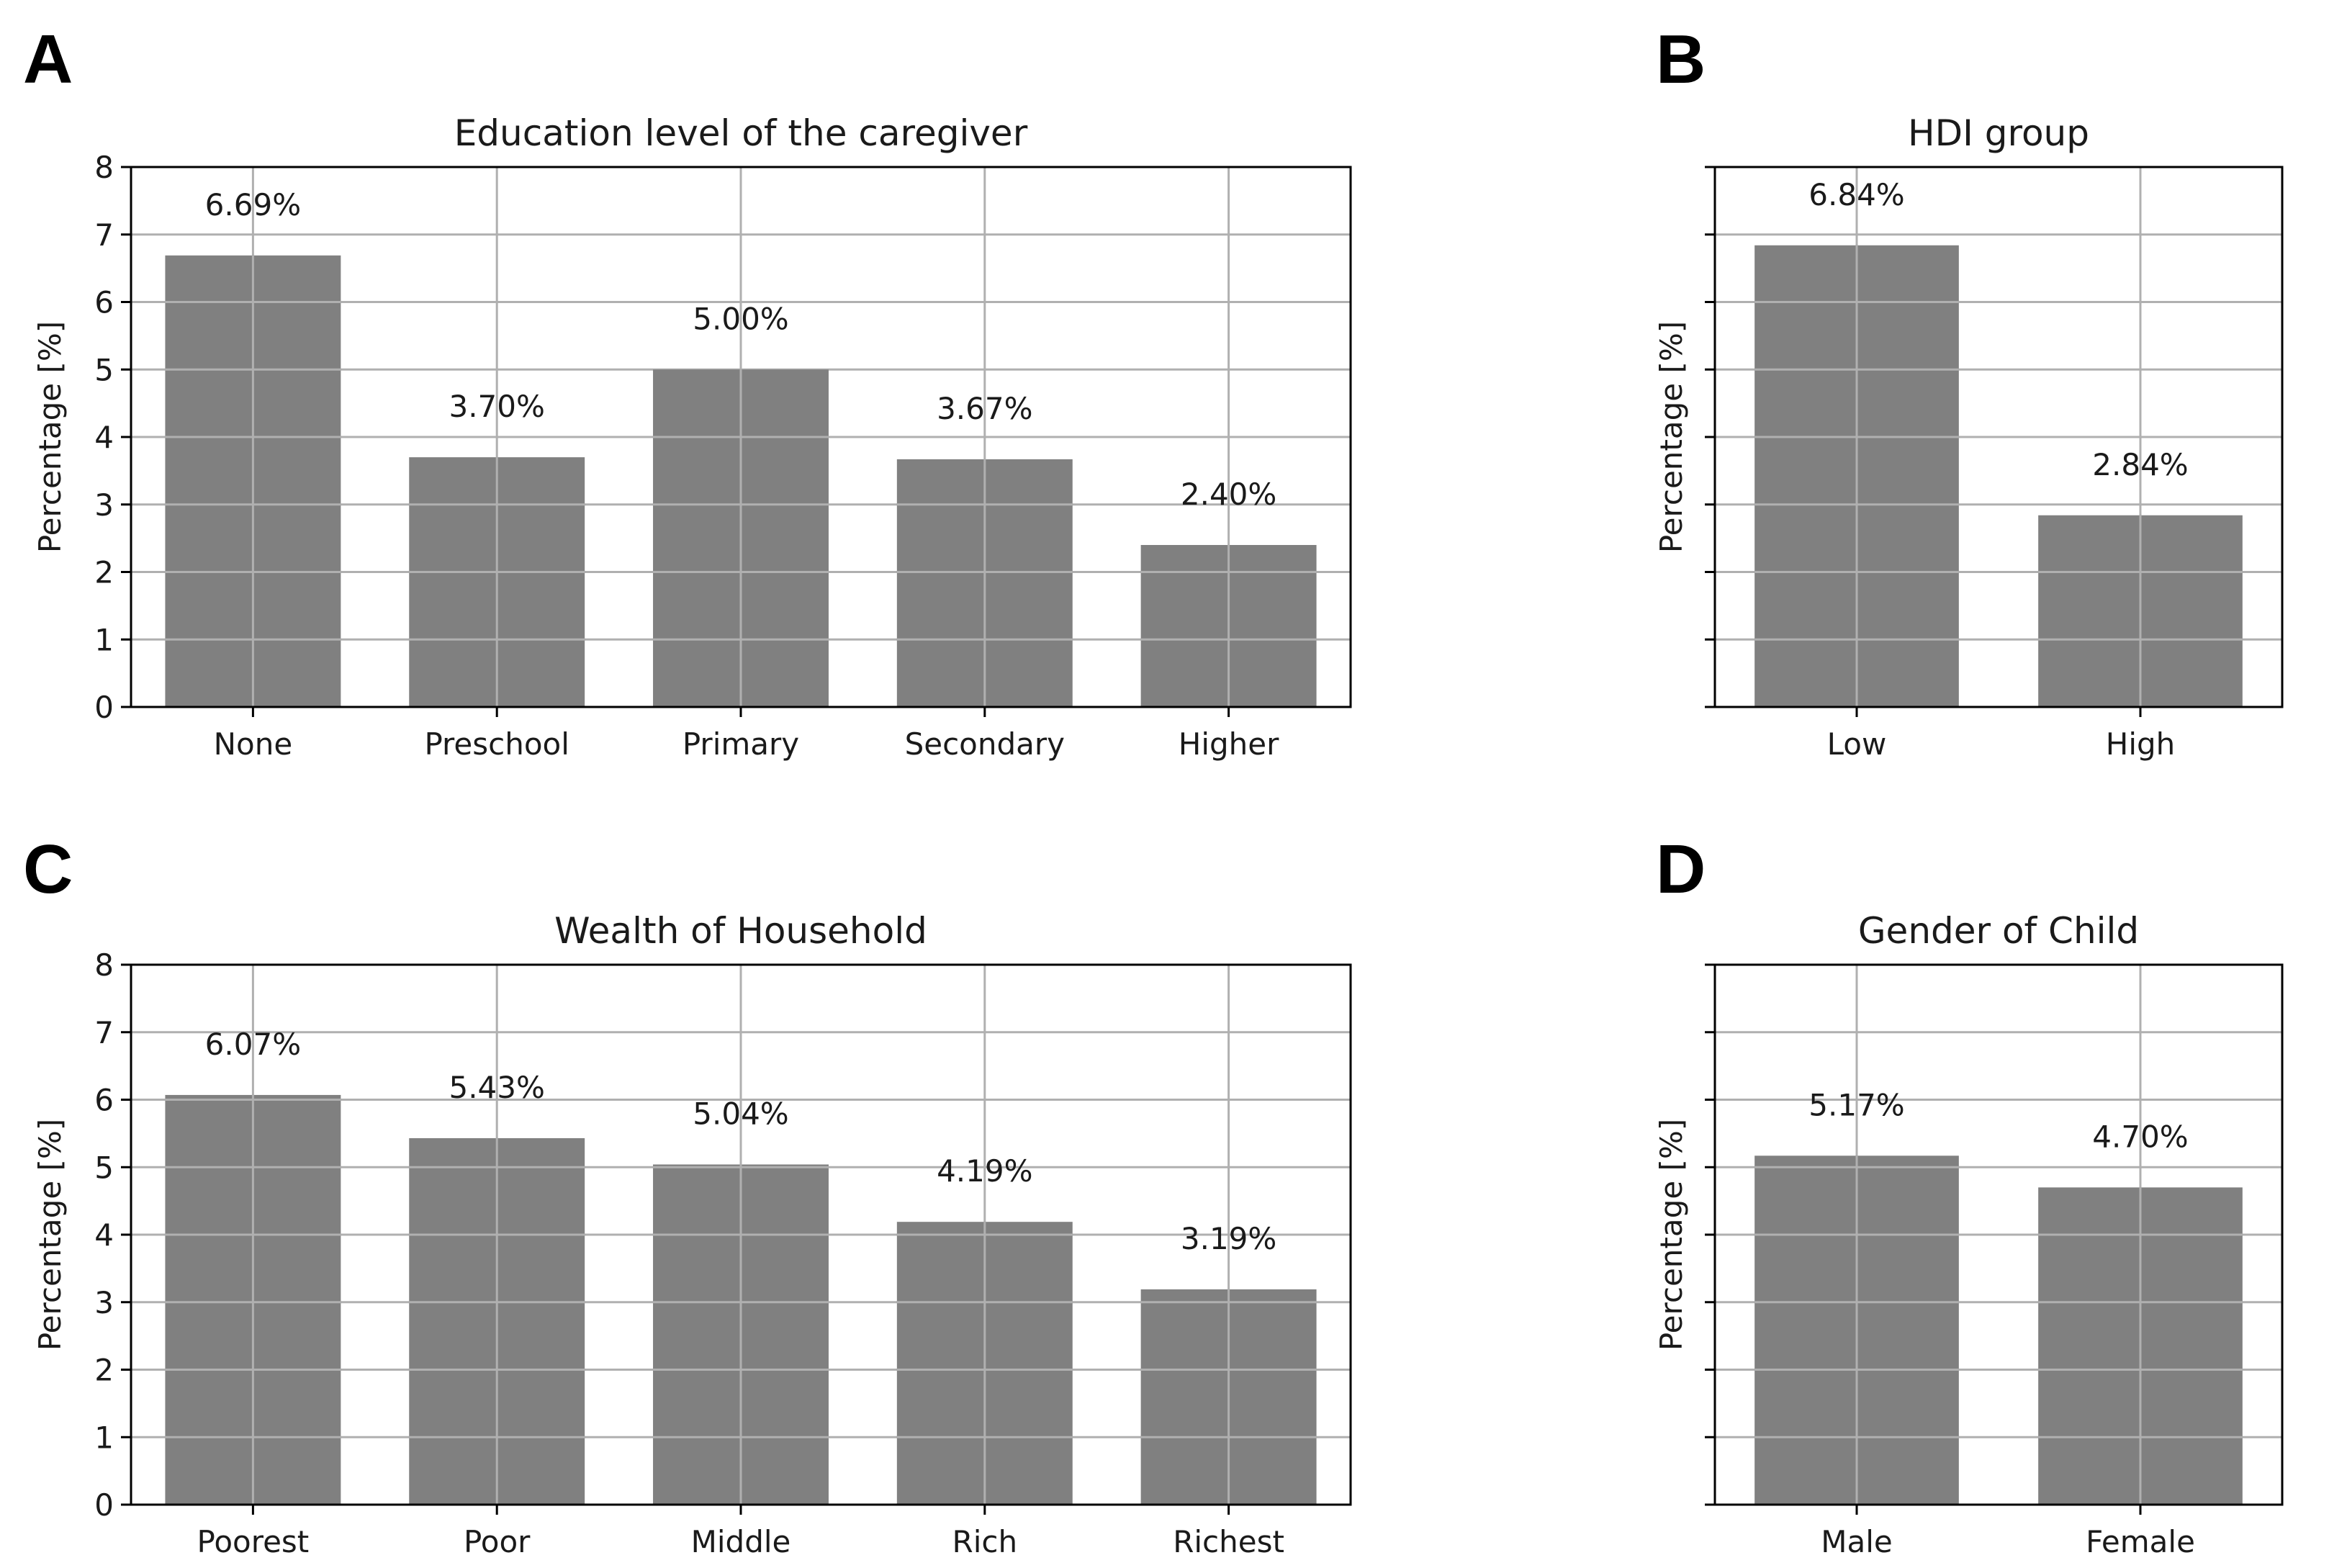 Image resolution: width=2347 pixels, height=1568 pixels. I want to click on ytick-label-a-7: 7, so click(104, 235).